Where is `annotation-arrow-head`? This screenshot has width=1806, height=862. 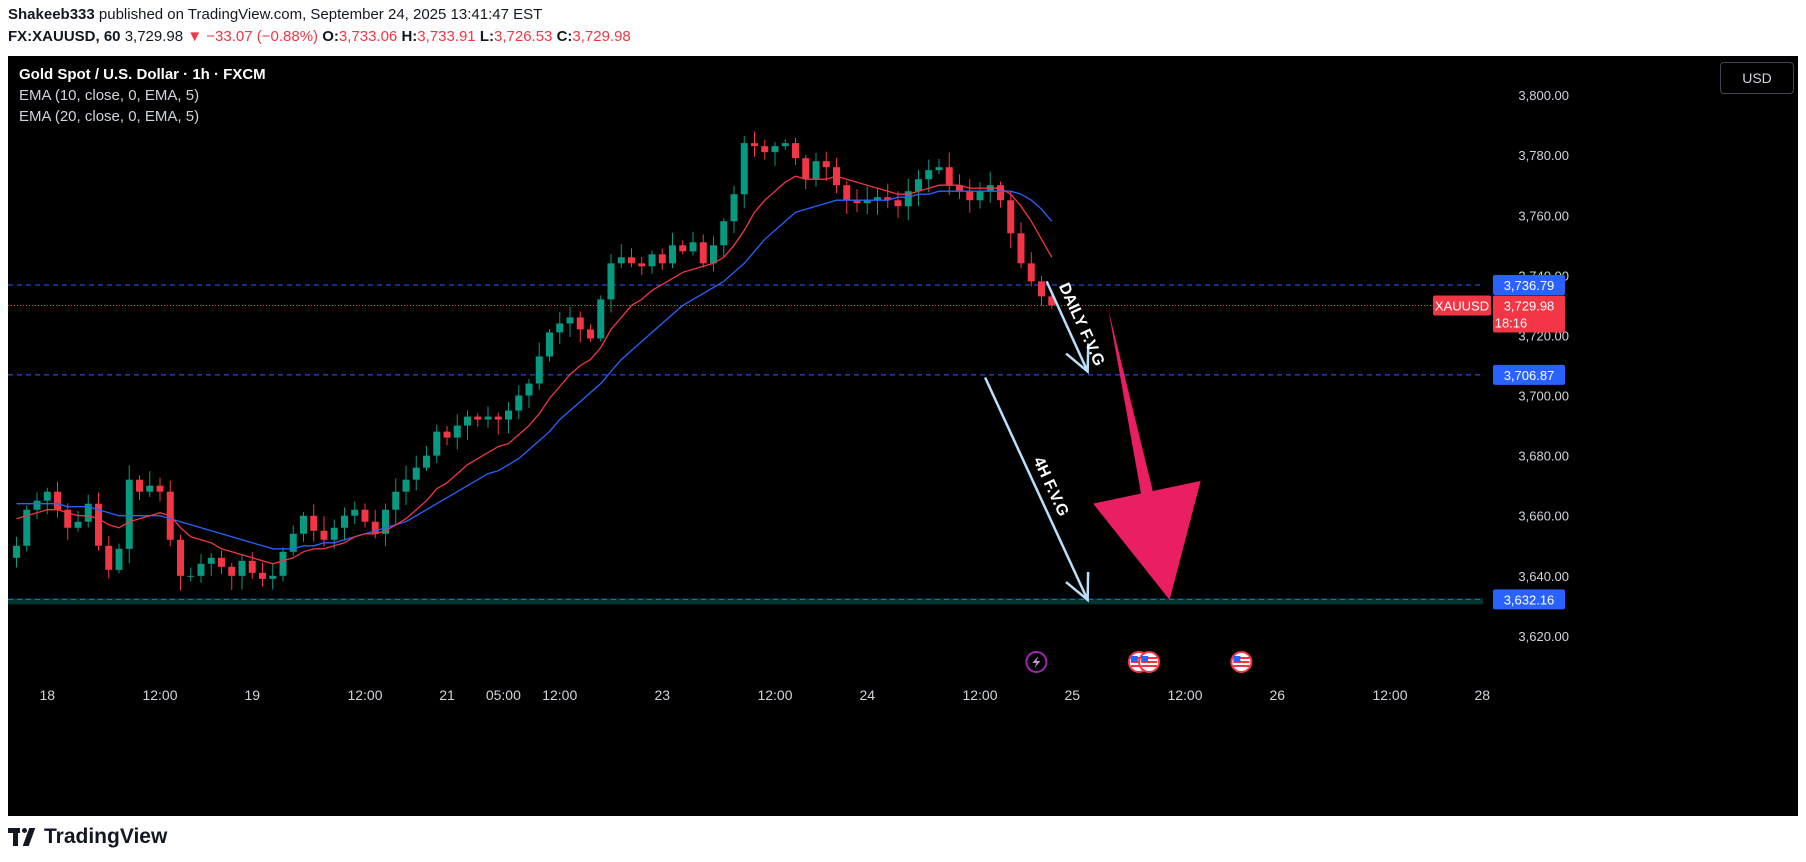
annotation-arrow-head is located at coordinates (1077, 359).